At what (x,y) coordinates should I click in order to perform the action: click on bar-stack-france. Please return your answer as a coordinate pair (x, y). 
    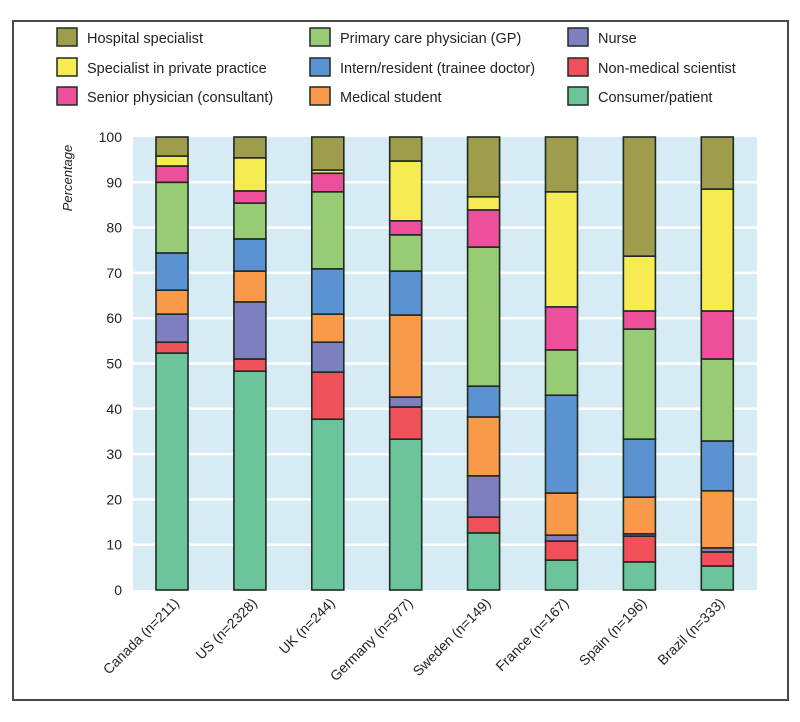
    Looking at the image, I should click on (561, 363).